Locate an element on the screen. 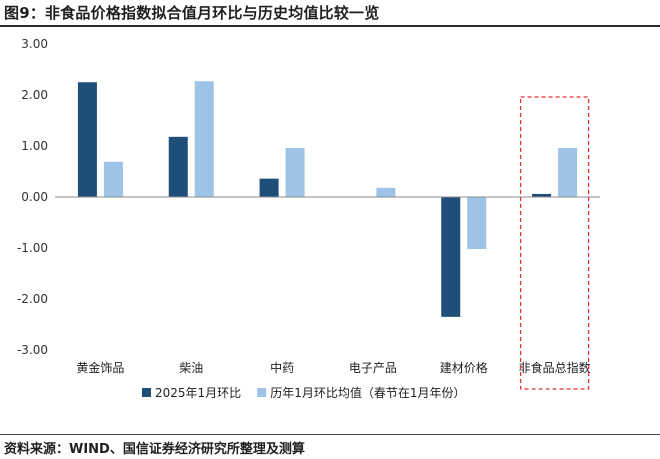 The image size is (660, 459). category-label: 非食品总指数 is located at coordinates (555, 367).